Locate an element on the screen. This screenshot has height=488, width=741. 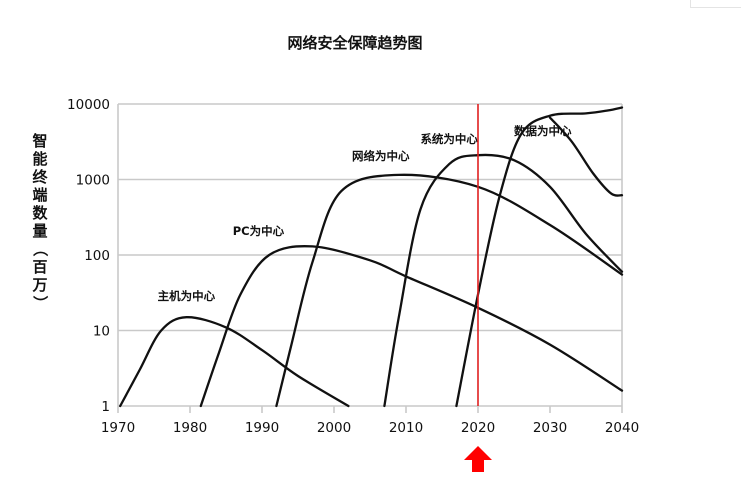
y-axis-label-char: 量 is located at coordinates (39, 231).